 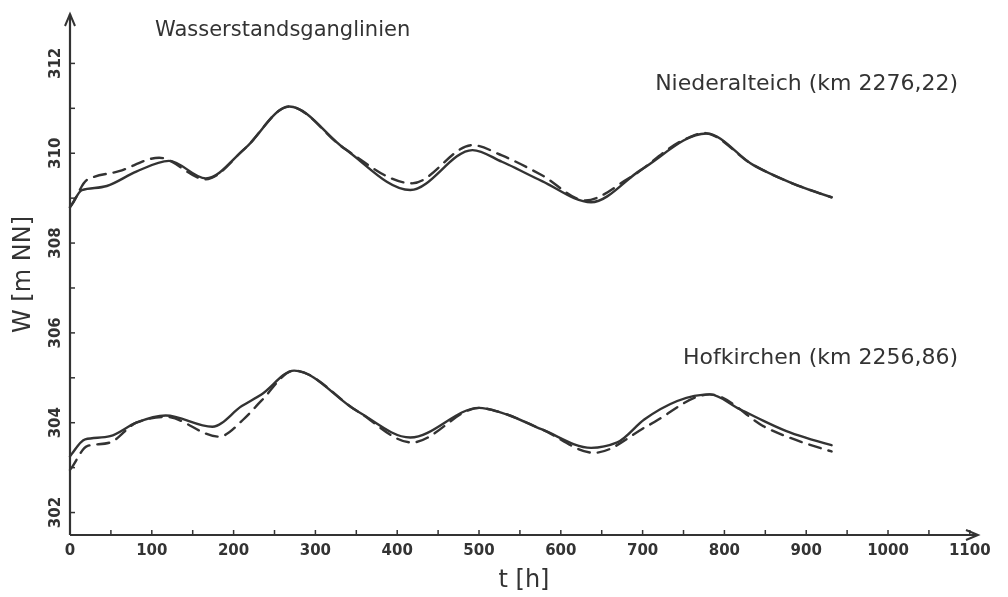 What do you see at coordinates (233, 550) in the screenshot?
I see `x-tick-label: 200` at bounding box center [233, 550].